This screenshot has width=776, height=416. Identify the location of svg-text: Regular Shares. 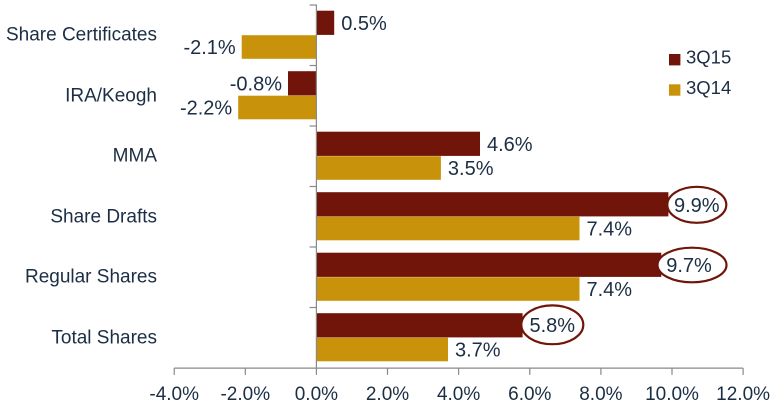
(91, 277).